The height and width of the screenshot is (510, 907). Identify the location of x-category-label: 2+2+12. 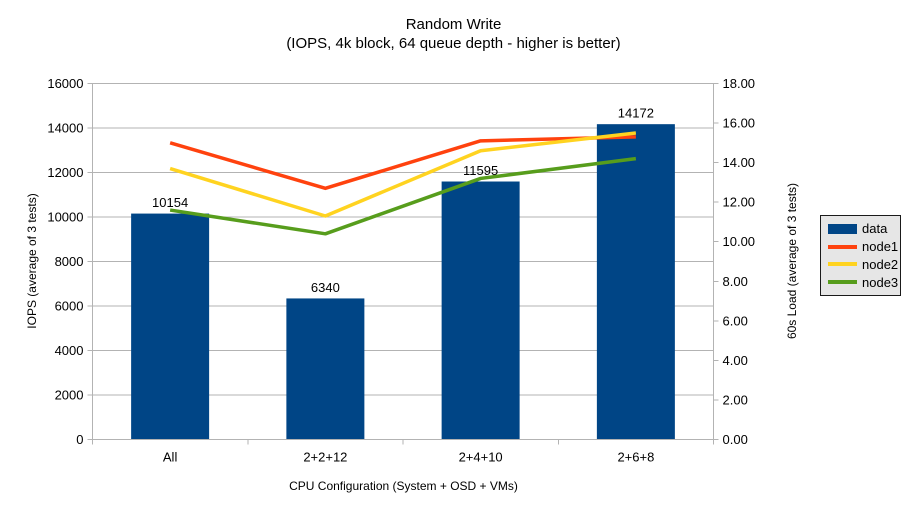
(325, 457).